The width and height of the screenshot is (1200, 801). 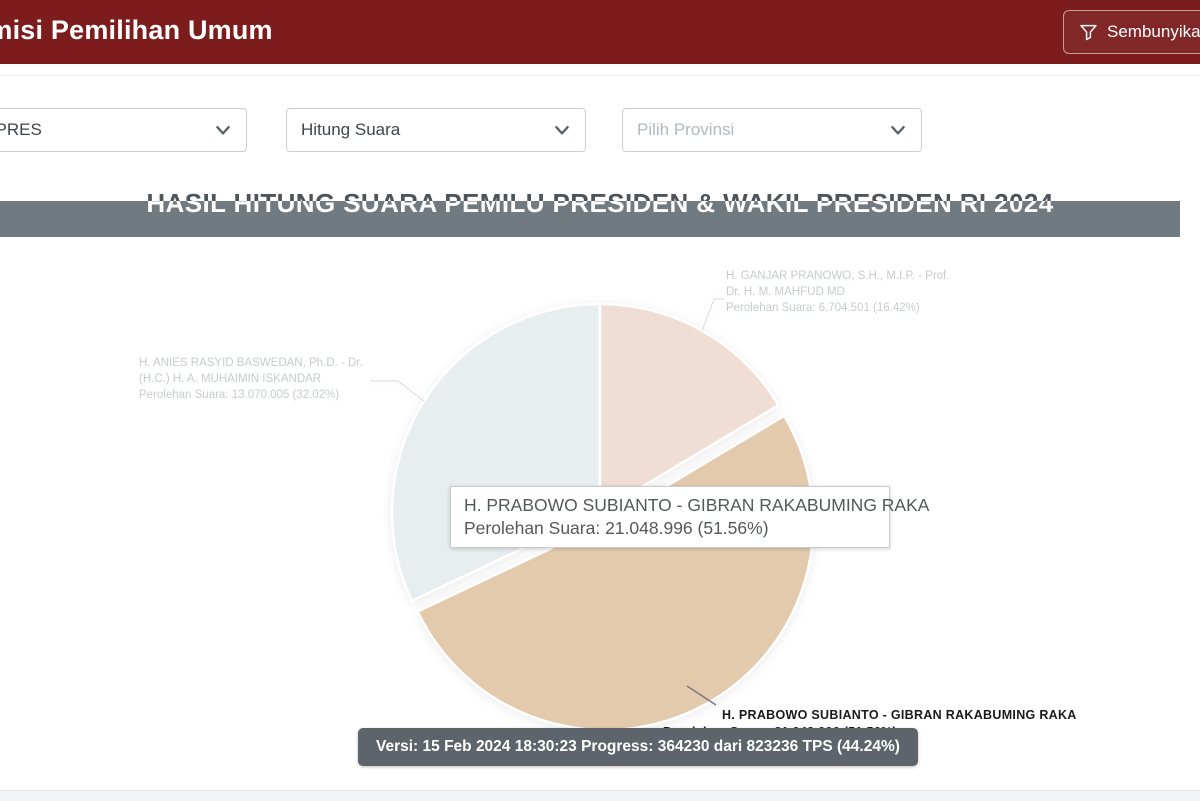 I want to click on app-header: Komisi Pemilihan Umum Sembunyikan, so click(x=600, y=32).